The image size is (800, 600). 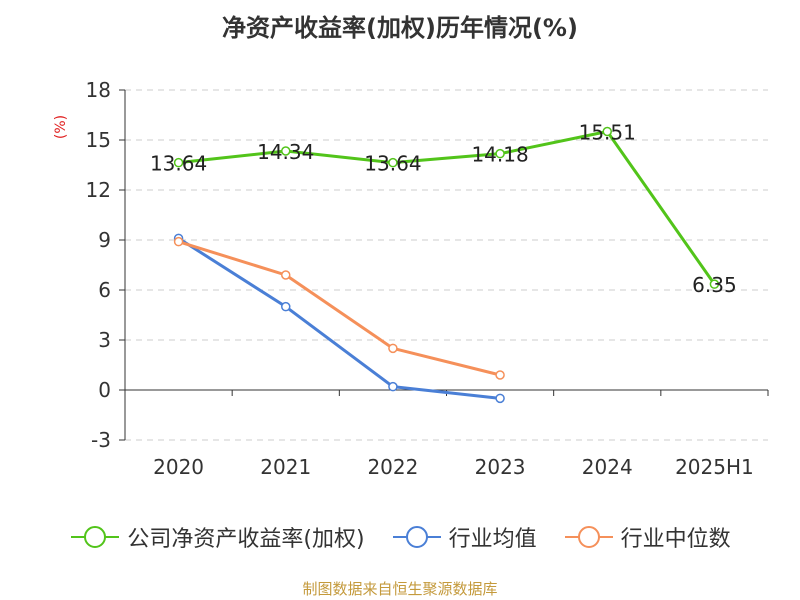 What do you see at coordinates (492, 539) in the screenshot?
I see `legend-label: 行业均值` at bounding box center [492, 539].